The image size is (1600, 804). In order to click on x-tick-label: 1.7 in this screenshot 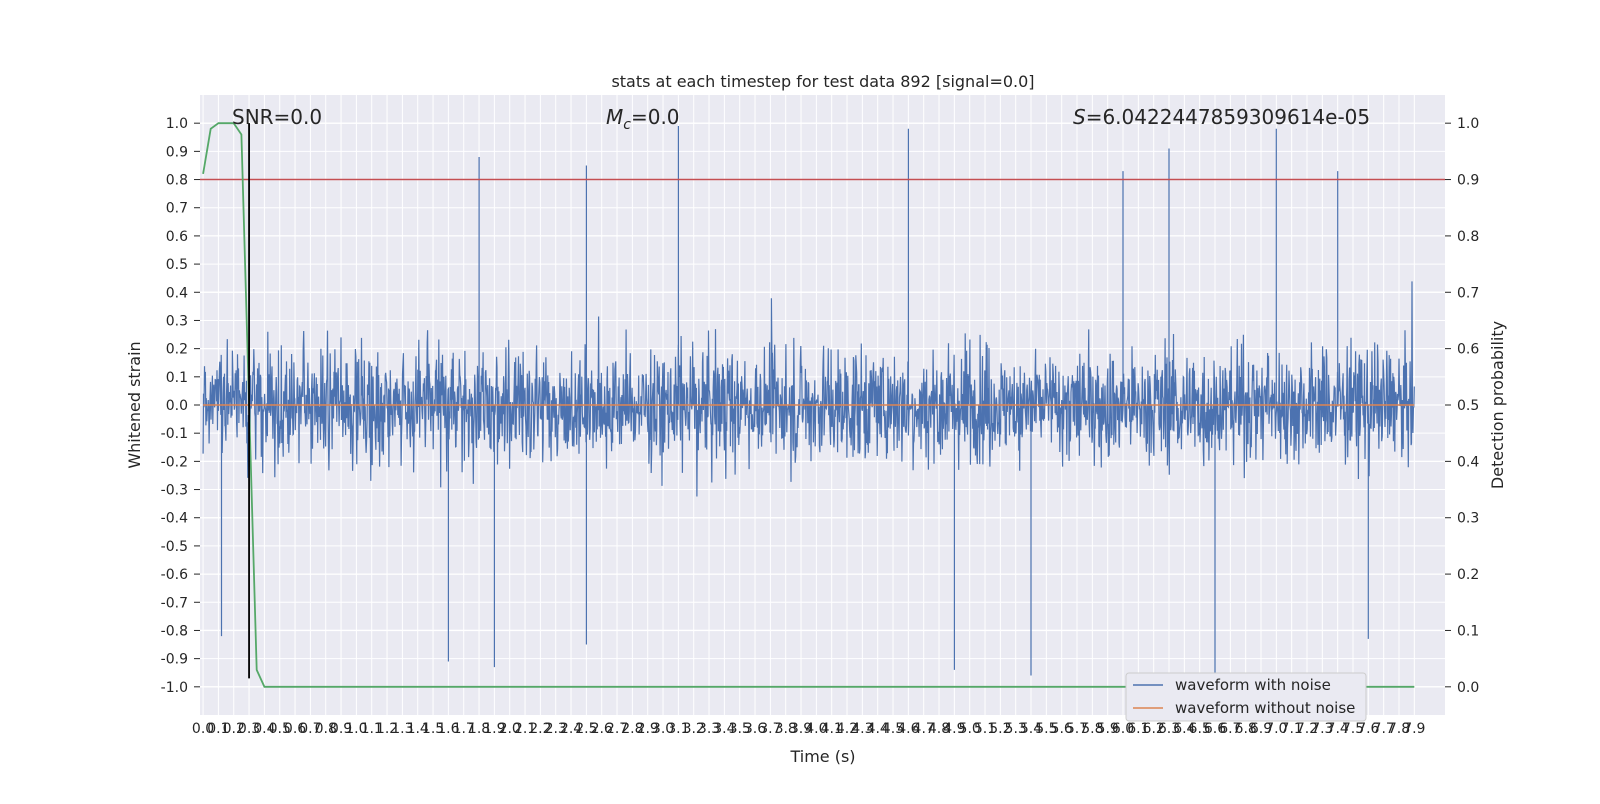, I will do `click(464, 729)`.